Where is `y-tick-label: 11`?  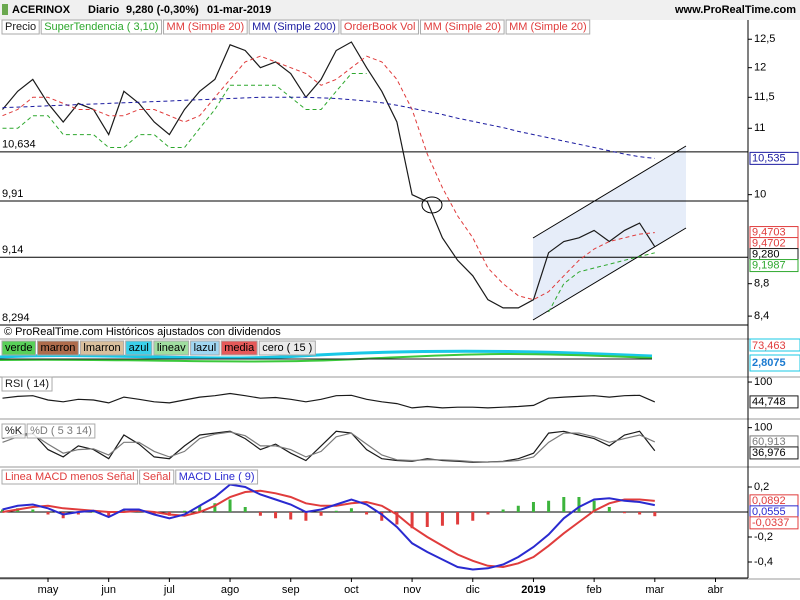
y-tick-label: 11 is located at coordinates (759, 128).